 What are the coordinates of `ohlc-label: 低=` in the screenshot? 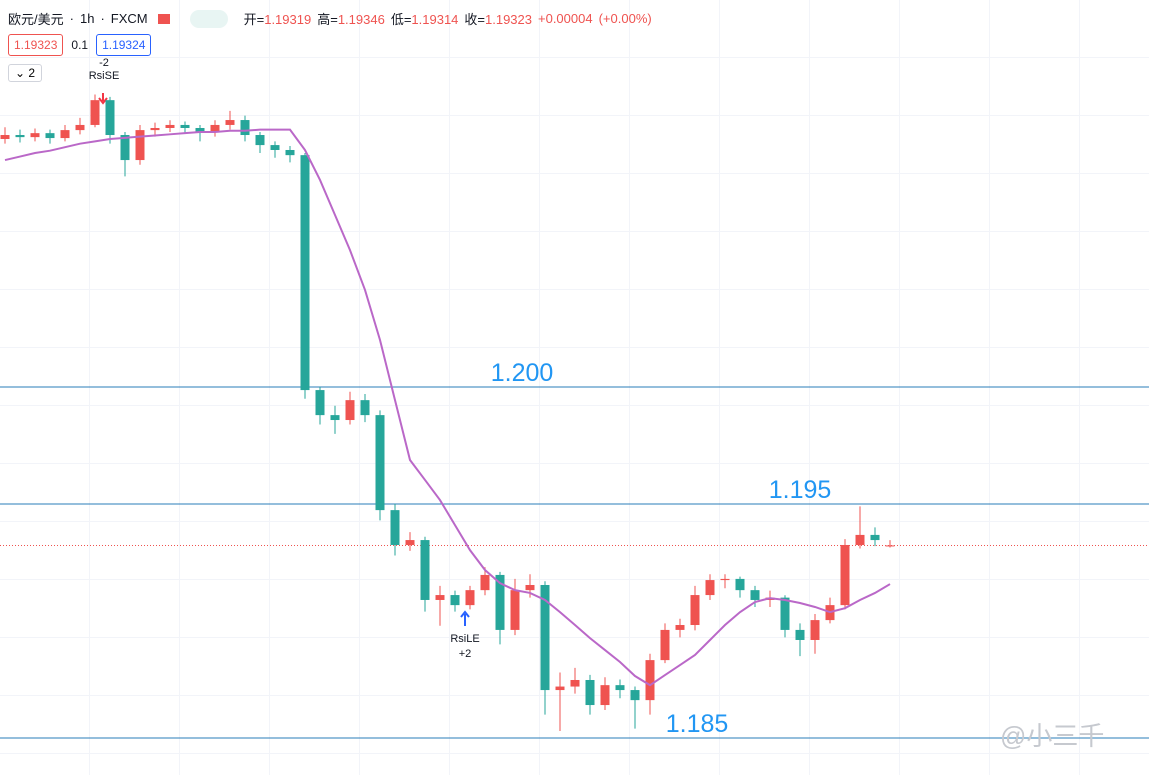 It's located at (401, 19).